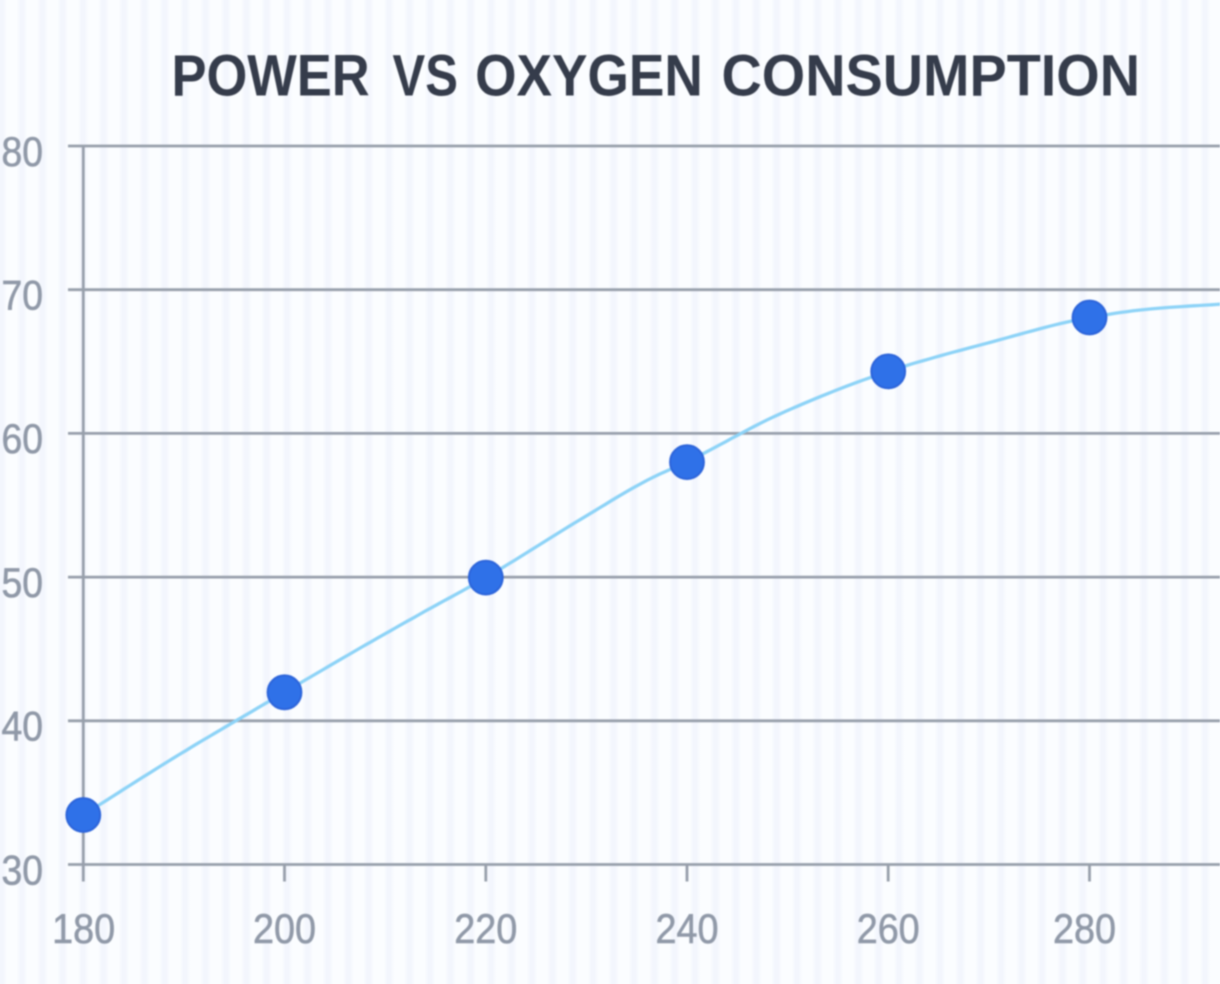 This screenshot has width=1220, height=984. What do you see at coordinates (425, 76) in the screenshot?
I see `svg-text: VS` at bounding box center [425, 76].